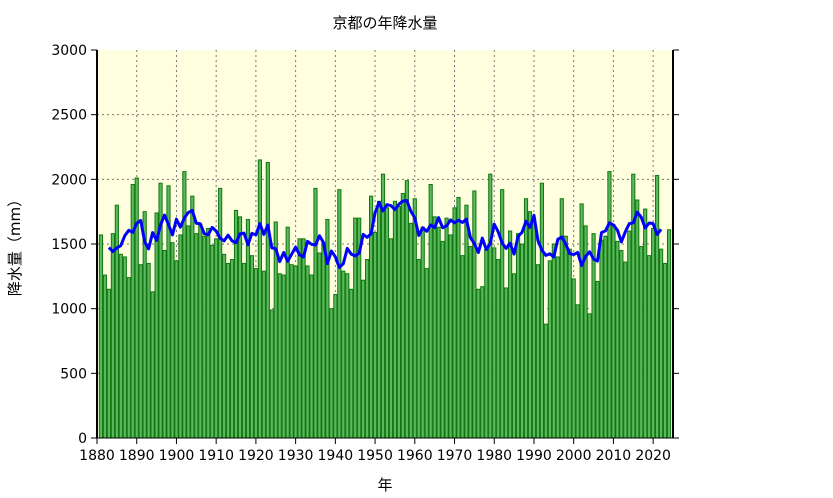 The width and height of the screenshot is (833, 498). Describe the element at coordinates (351, 363) in the screenshot. I see `bar-1944` at that location.